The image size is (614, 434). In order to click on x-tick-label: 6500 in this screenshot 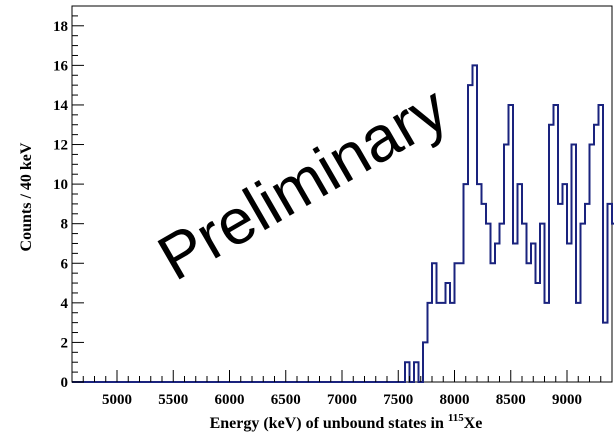, I will do `click(286, 400)`.